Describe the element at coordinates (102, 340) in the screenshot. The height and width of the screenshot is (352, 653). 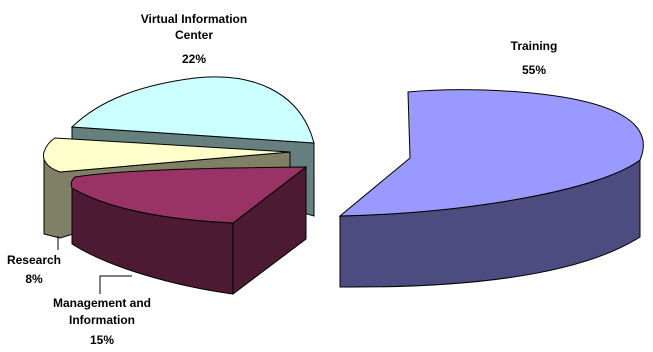
I see `label-management-and-information-value: 15%` at that location.